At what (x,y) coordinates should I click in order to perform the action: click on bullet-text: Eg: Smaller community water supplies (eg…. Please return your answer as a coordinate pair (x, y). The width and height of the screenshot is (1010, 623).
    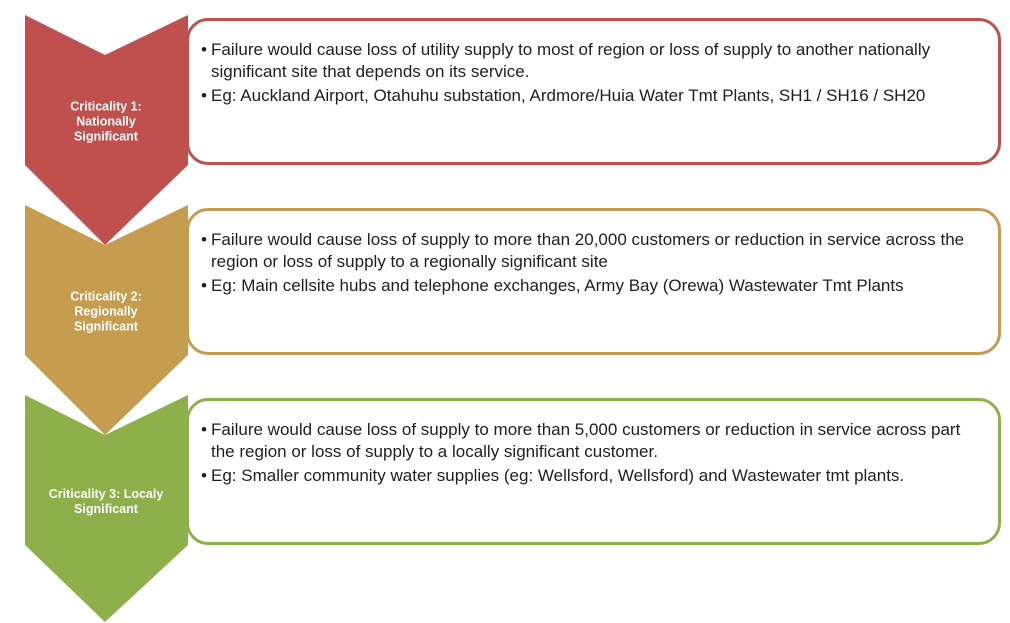
    Looking at the image, I should click on (592, 476).